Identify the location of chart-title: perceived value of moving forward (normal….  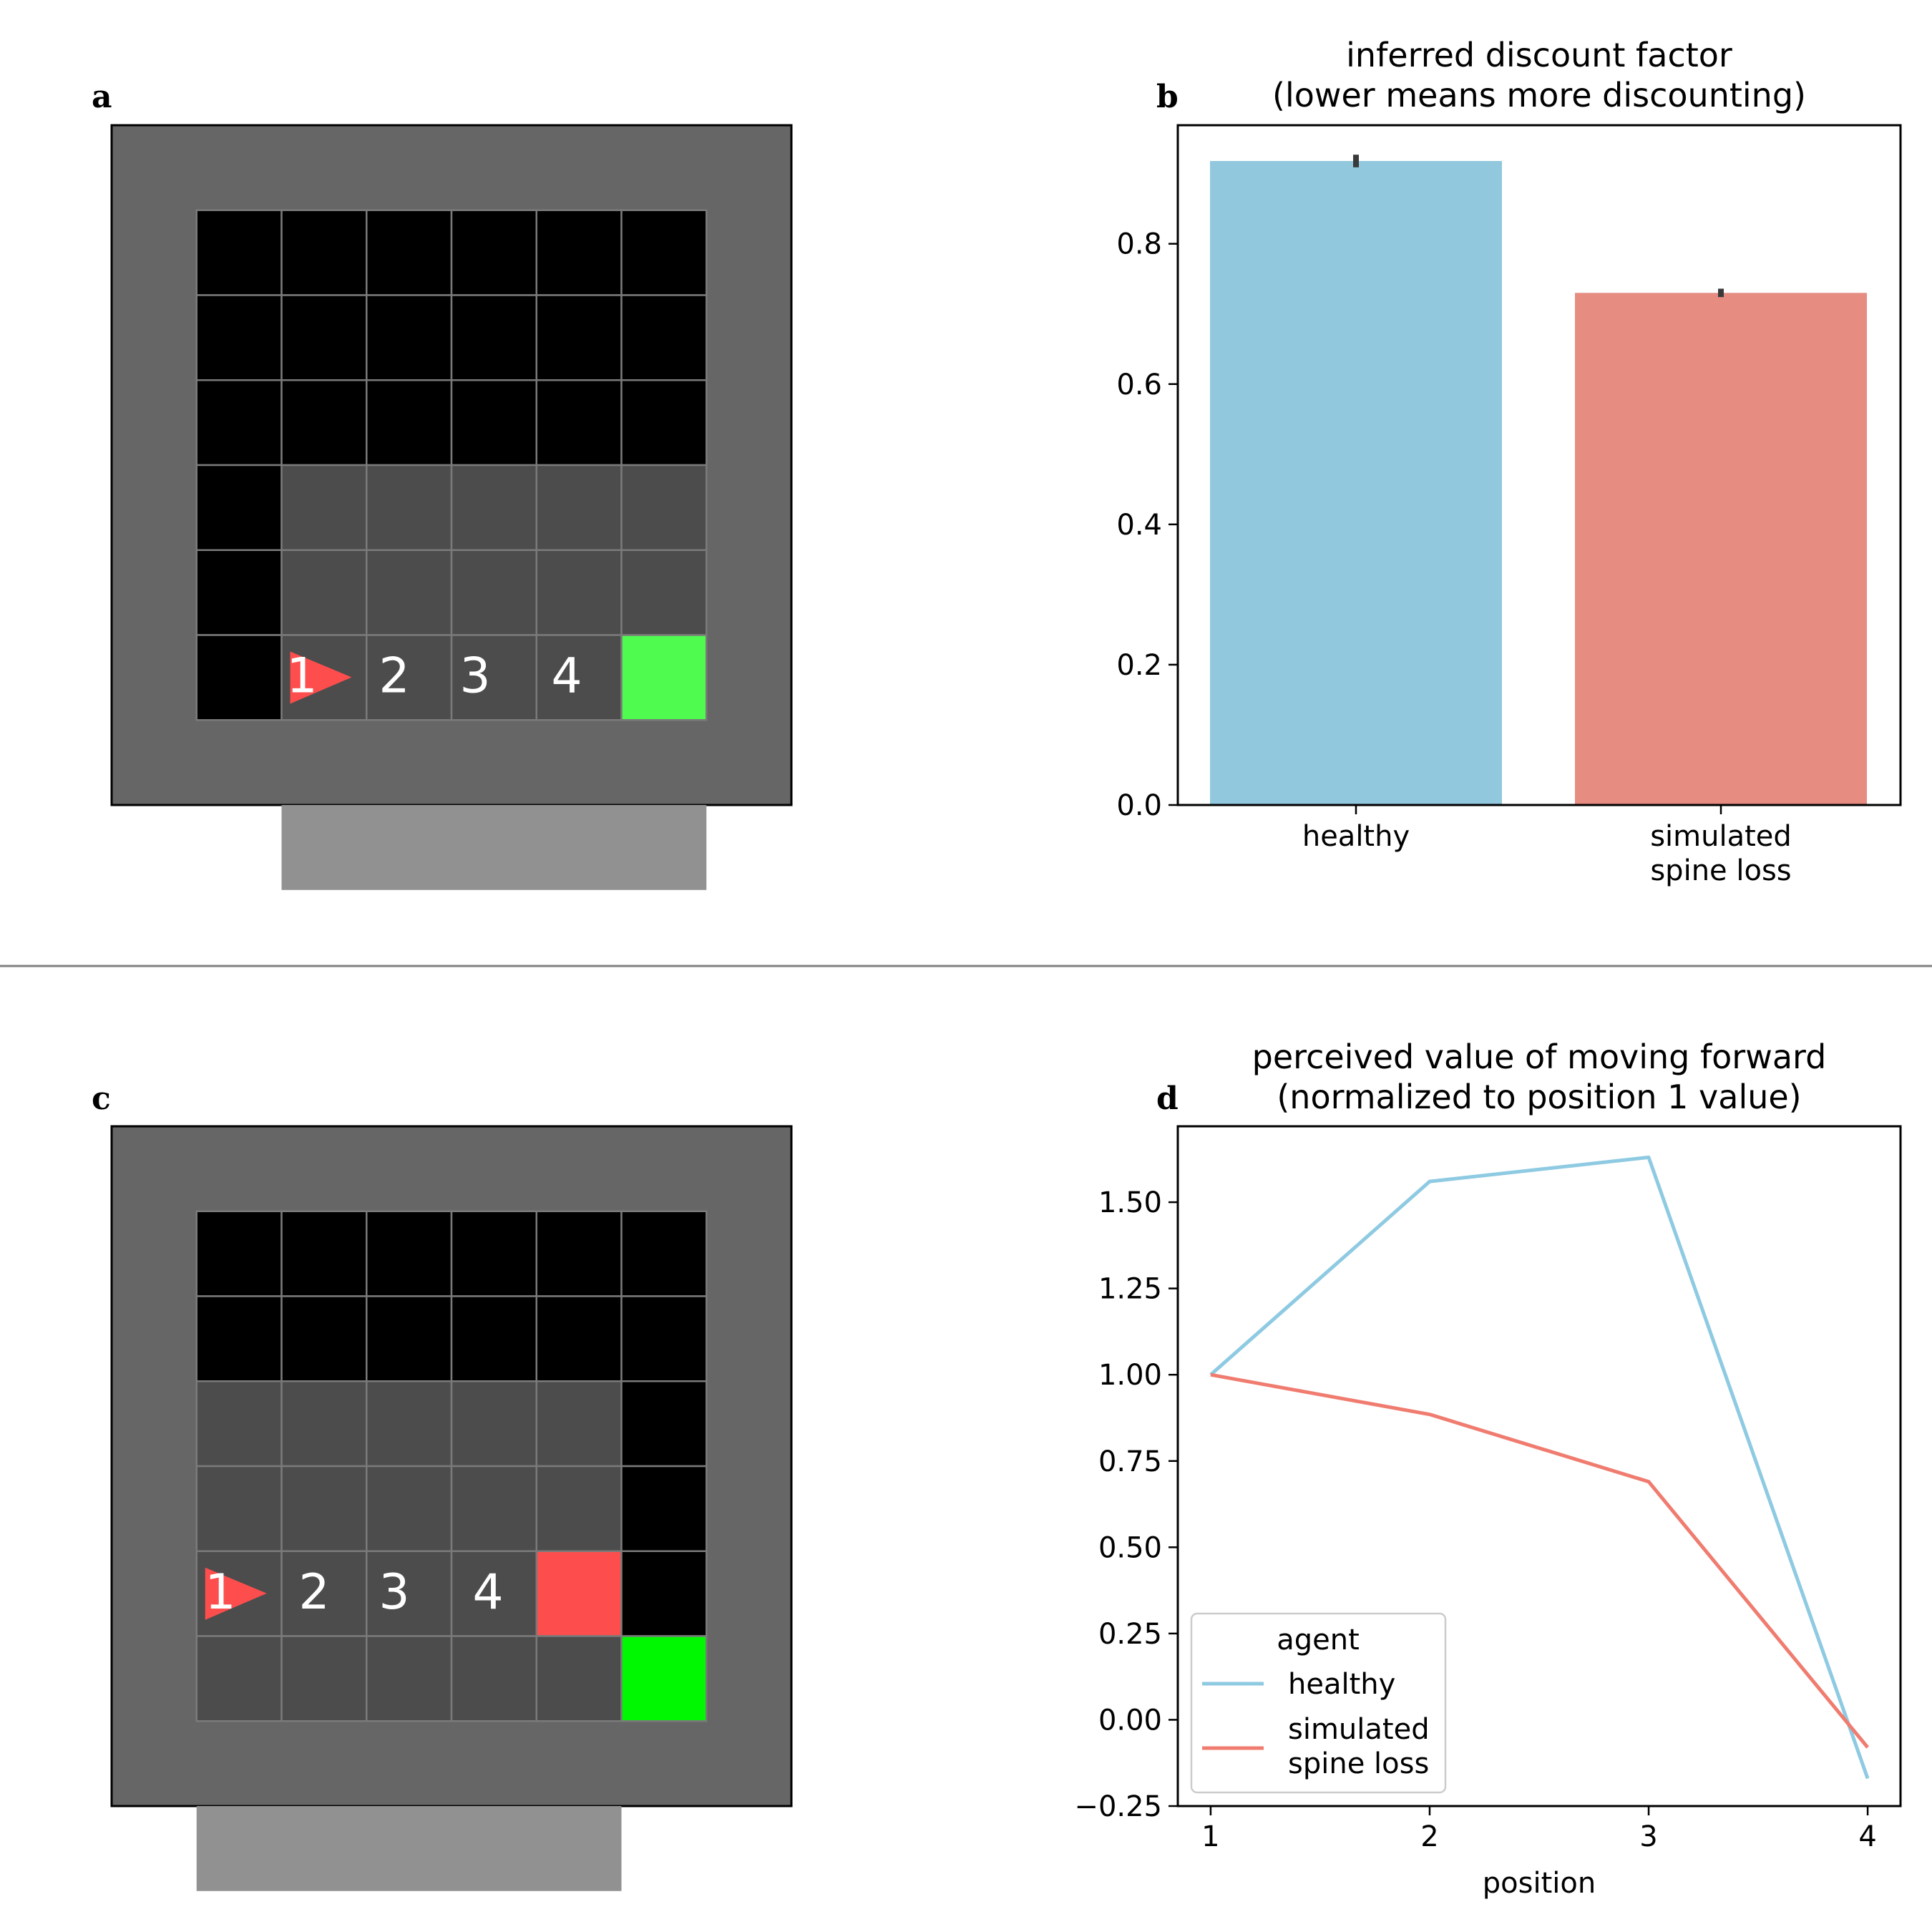
(1539, 1077).